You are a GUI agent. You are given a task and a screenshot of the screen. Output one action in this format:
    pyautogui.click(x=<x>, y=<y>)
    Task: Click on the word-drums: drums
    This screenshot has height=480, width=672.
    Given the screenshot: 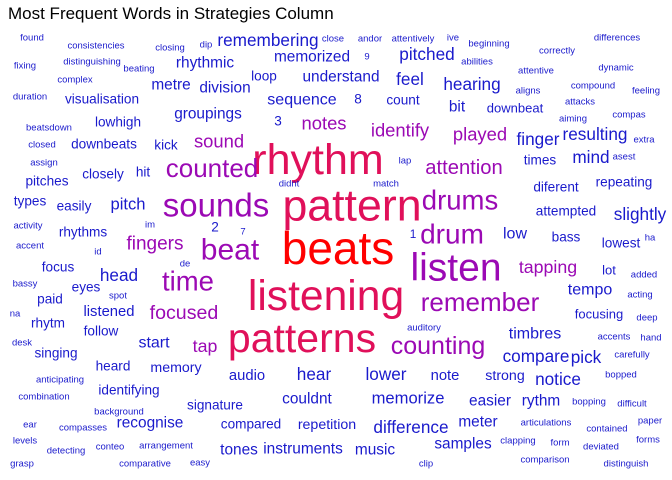 What is the action you would take?
    pyautogui.click(x=460, y=200)
    